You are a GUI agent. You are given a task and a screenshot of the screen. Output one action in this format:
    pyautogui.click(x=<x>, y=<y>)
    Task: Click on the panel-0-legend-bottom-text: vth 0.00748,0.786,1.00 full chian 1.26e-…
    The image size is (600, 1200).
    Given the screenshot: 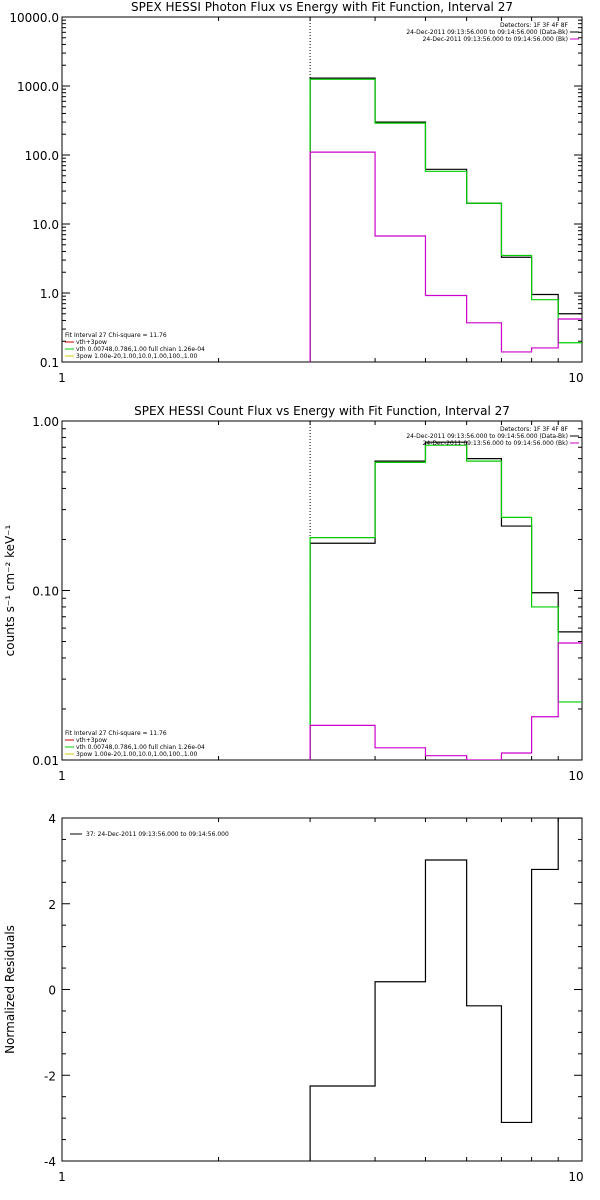 What is the action you would take?
    pyautogui.click(x=140, y=349)
    